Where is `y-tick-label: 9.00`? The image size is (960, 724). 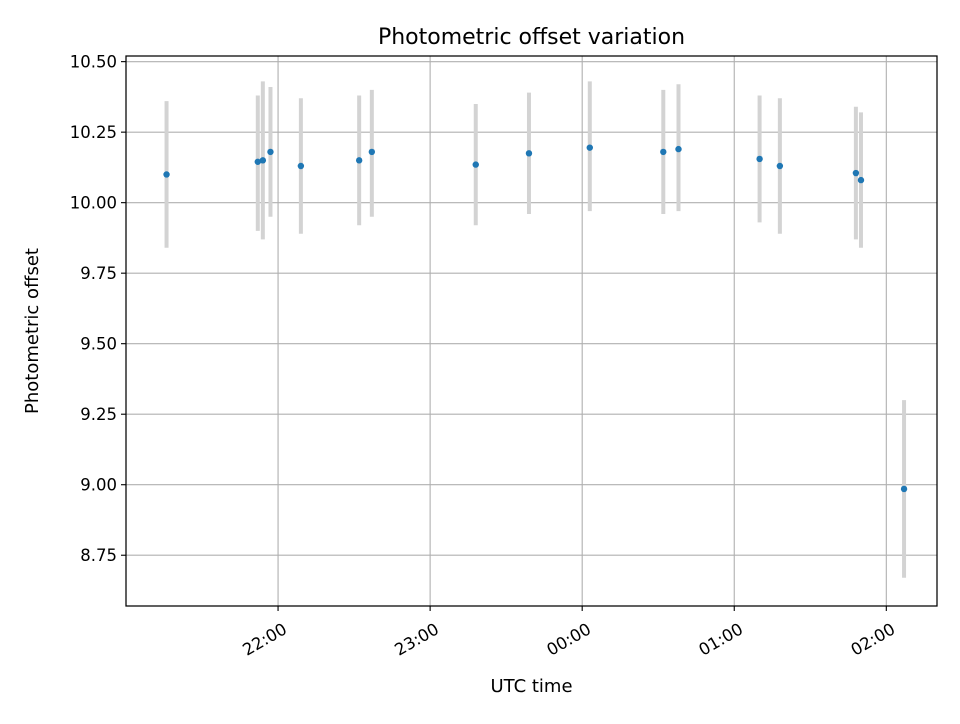 y-tick-label: 9.00 is located at coordinates (98, 485).